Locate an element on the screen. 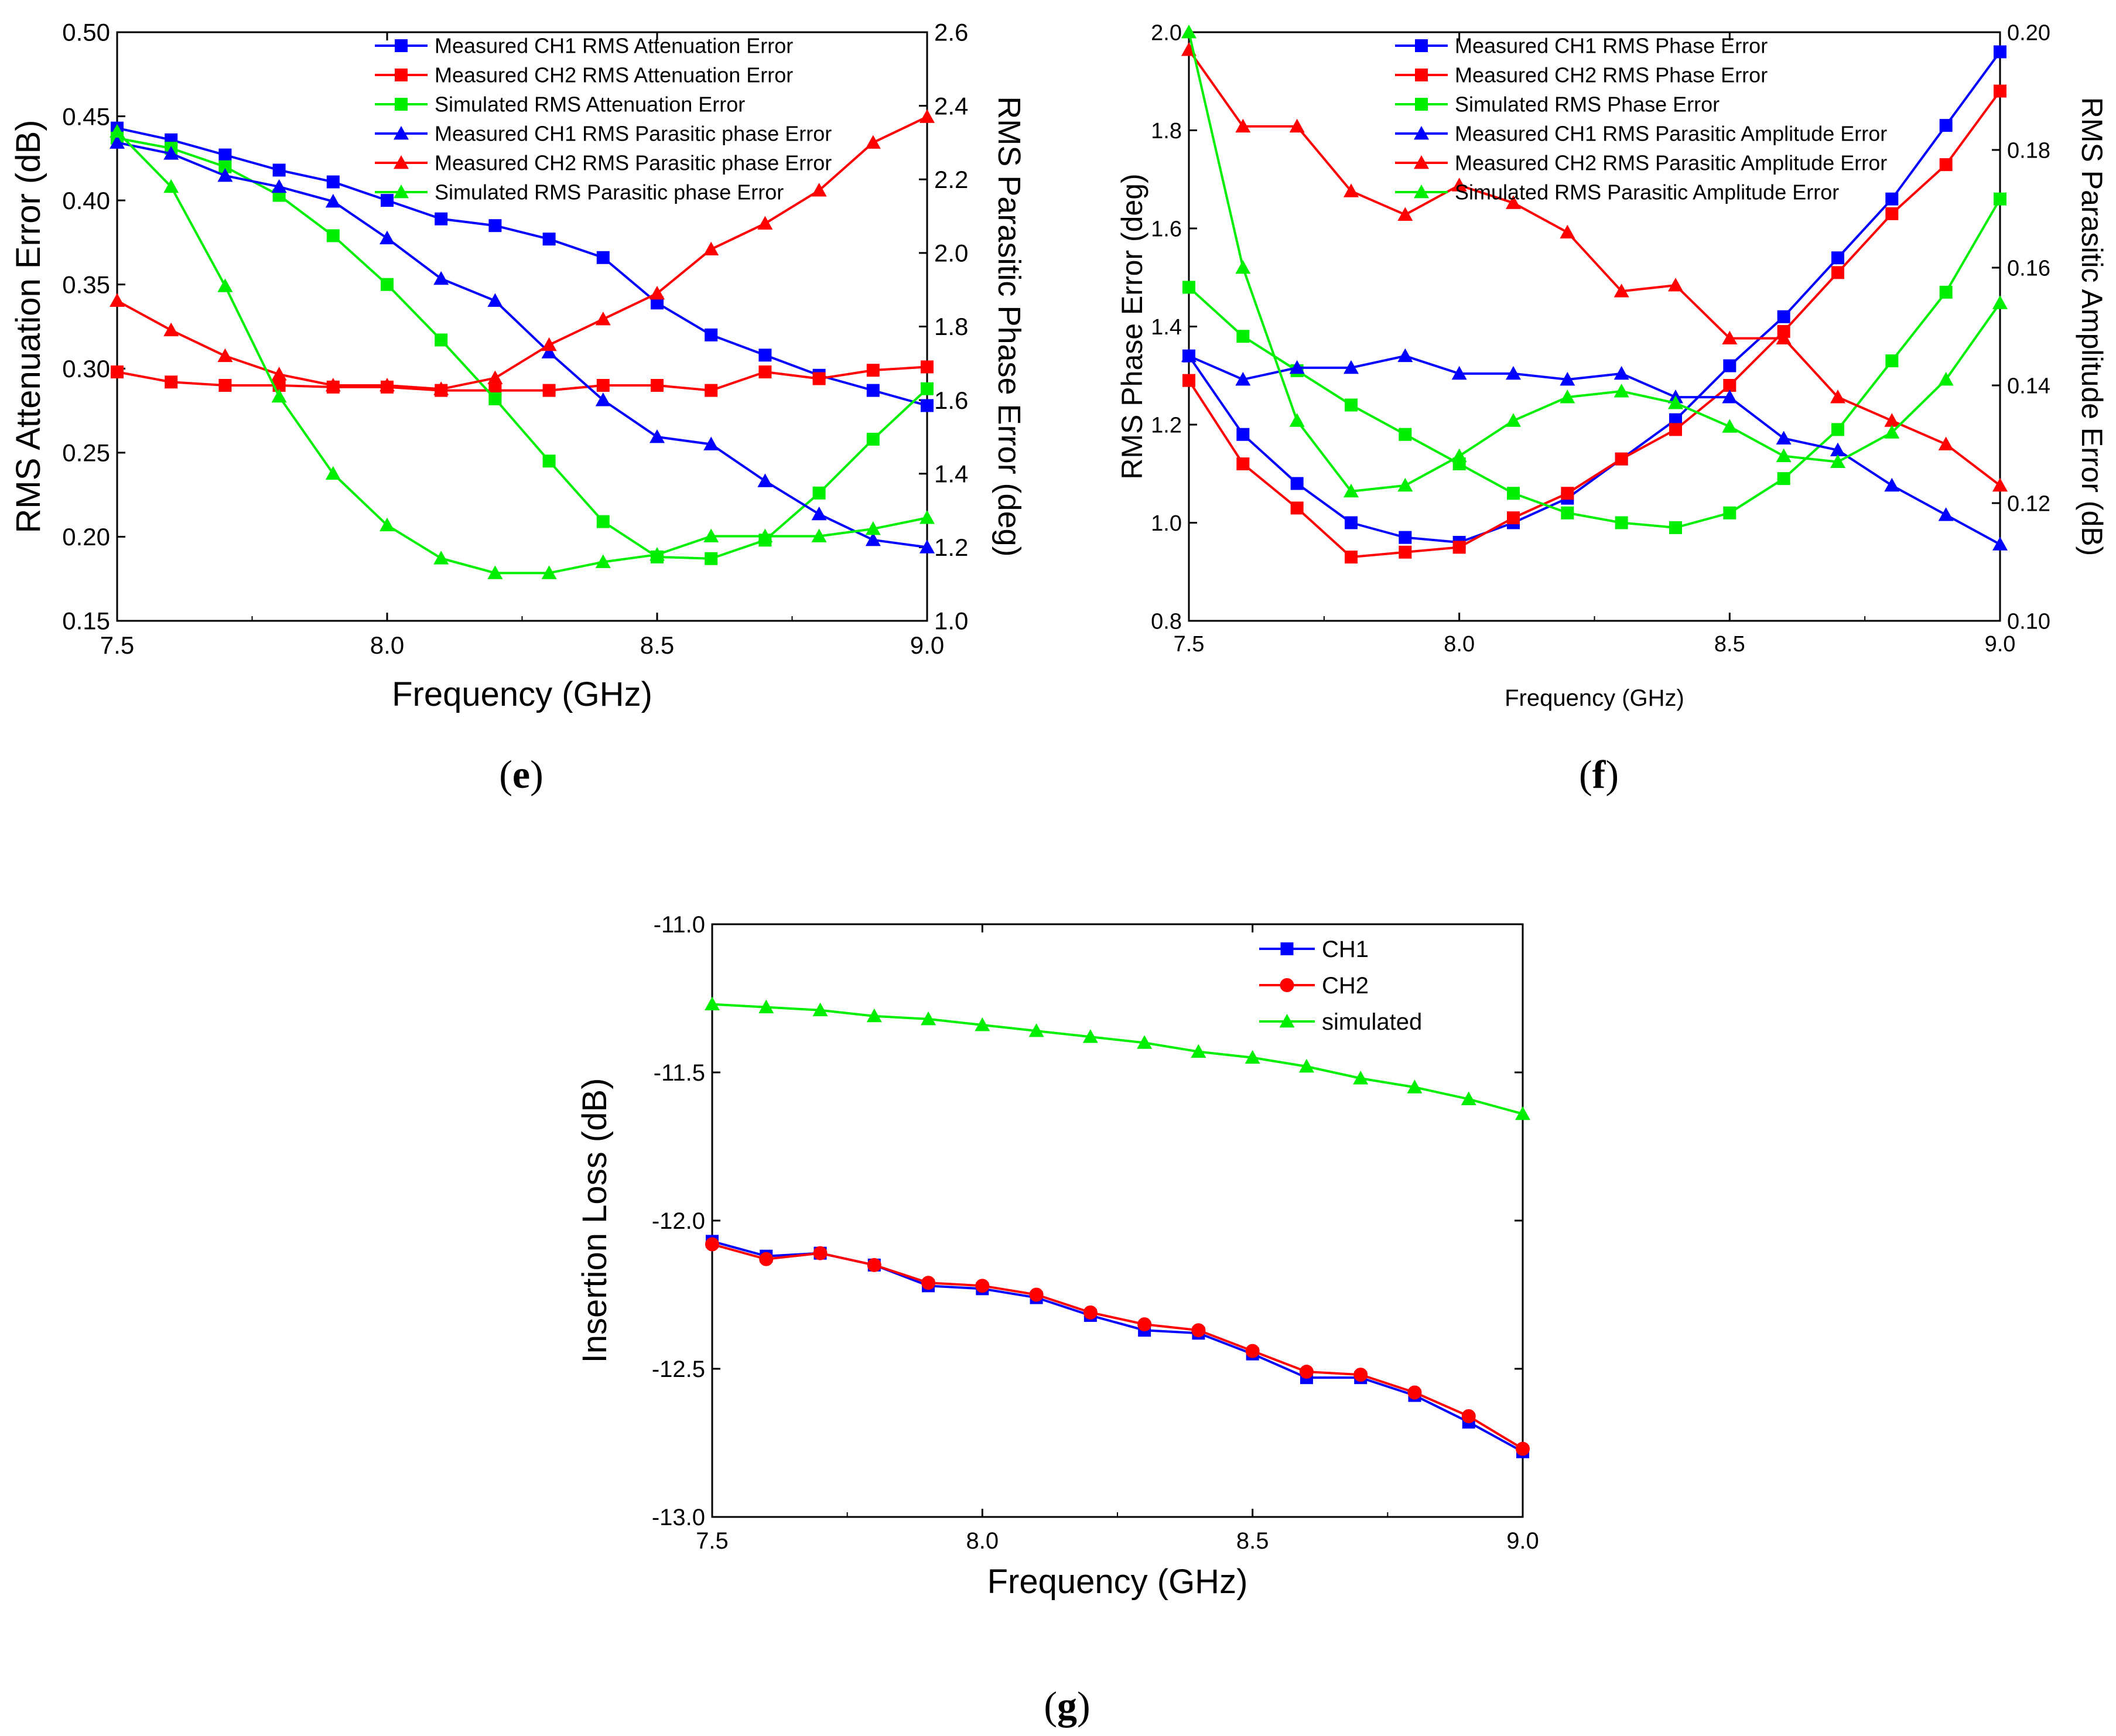  legend-label: CH1 is located at coordinates (1345, 950).